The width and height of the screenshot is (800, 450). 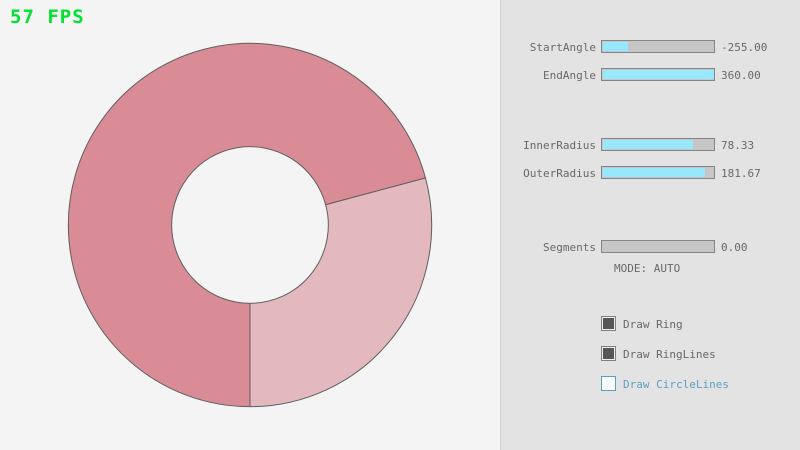 What do you see at coordinates (608, 323) in the screenshot?
I see `draw-ring-checkbox` at bounding box center [608, 323].